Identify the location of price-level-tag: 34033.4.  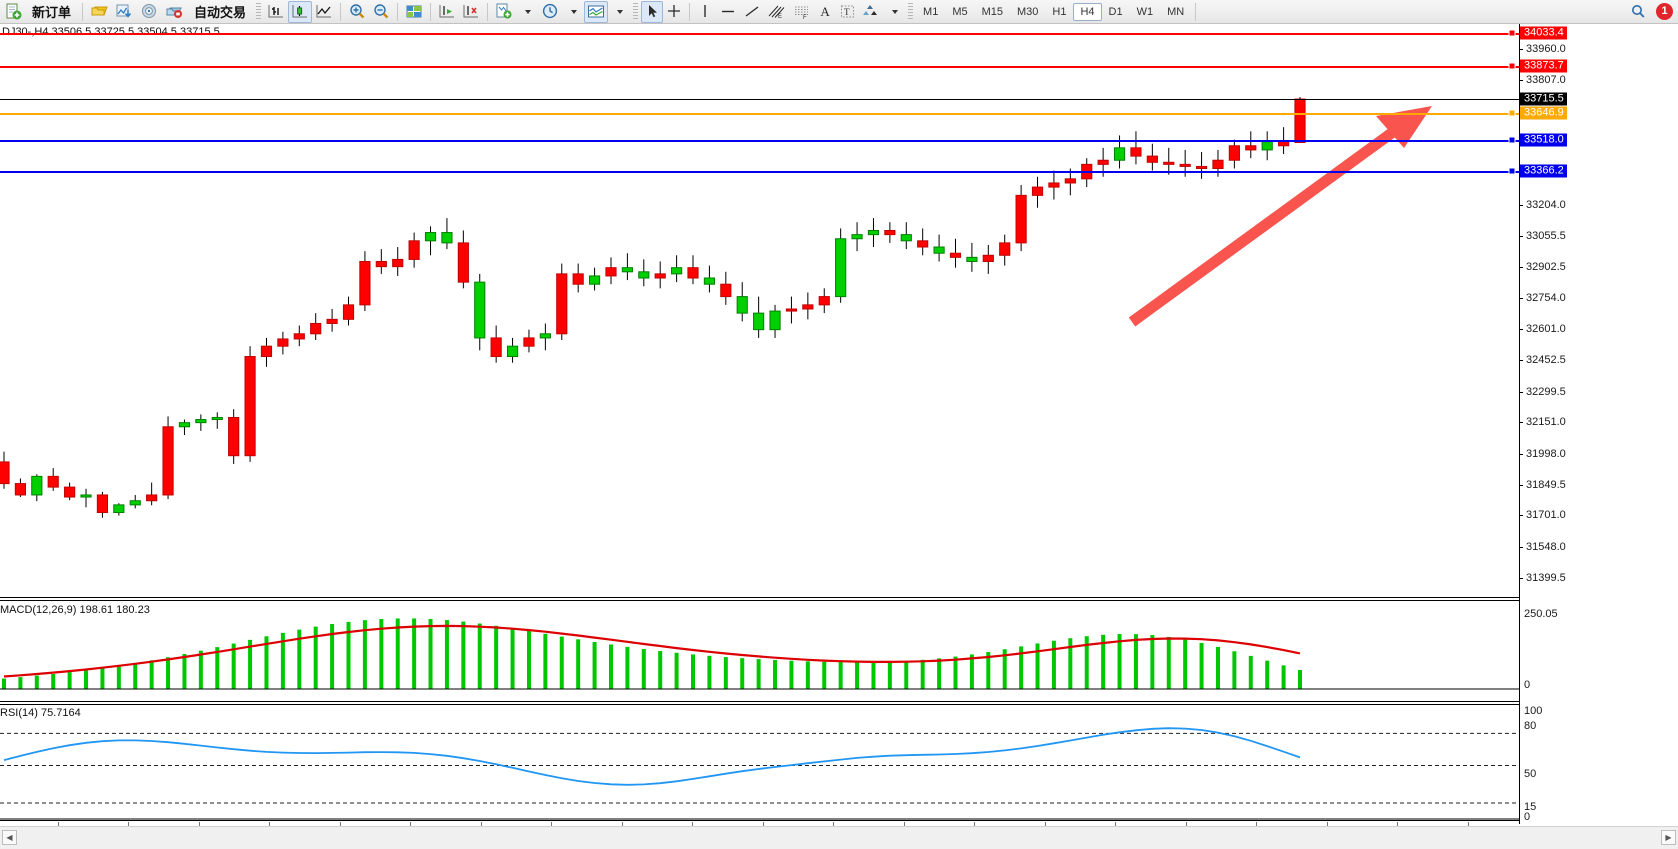
(1543, 33).